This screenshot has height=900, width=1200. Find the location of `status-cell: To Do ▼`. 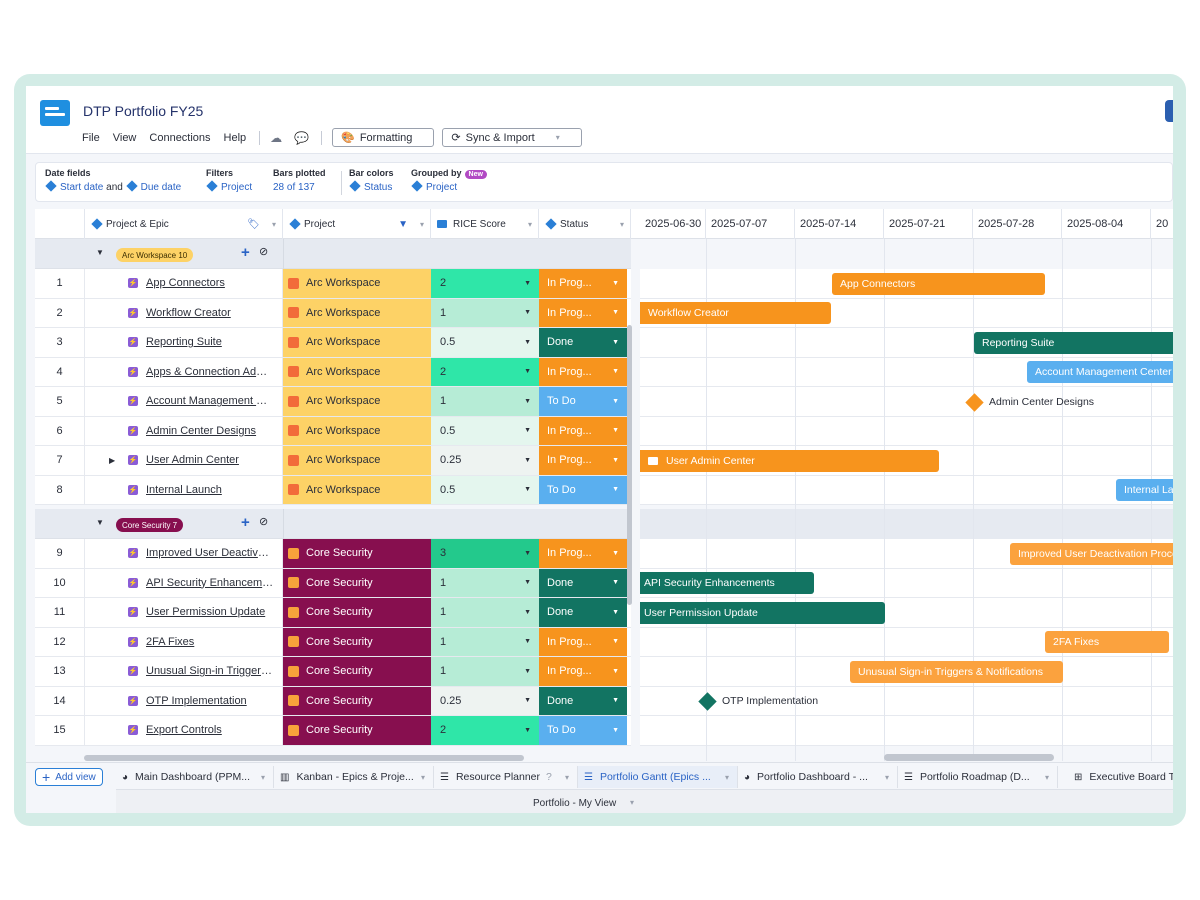

status-cell: To Do ▼ is located at coordinates (583, 401).